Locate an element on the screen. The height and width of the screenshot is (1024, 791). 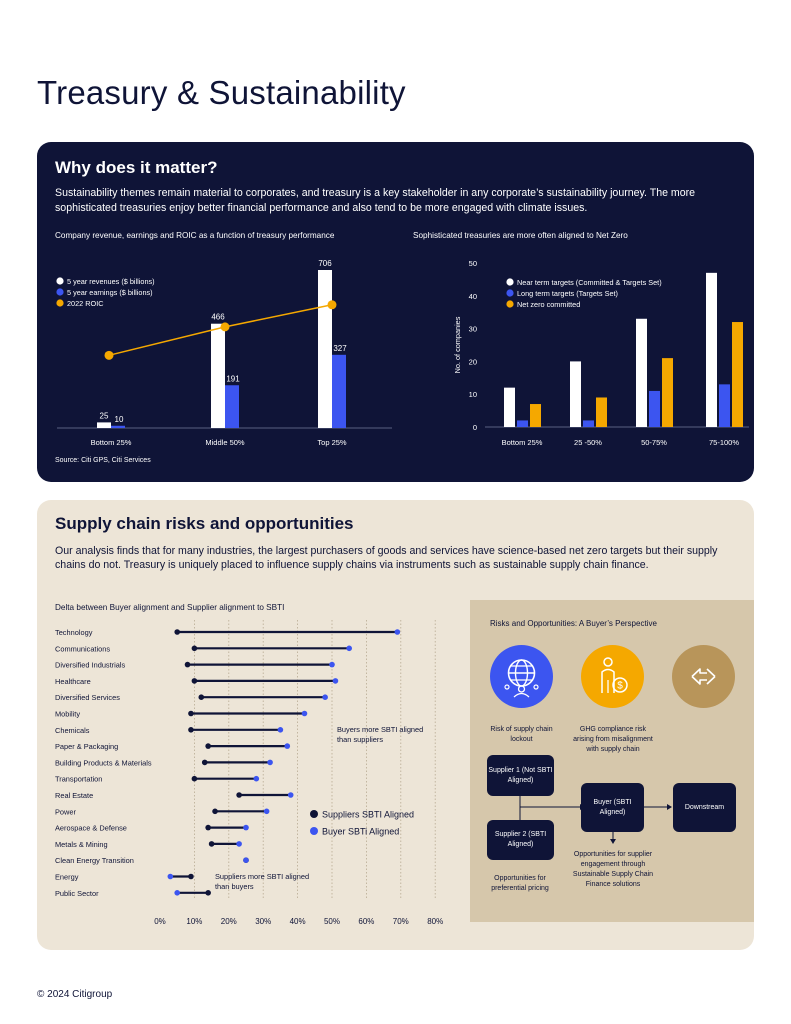
delta-category-label: Diversified Industrials is located at coordinates (90, 665).